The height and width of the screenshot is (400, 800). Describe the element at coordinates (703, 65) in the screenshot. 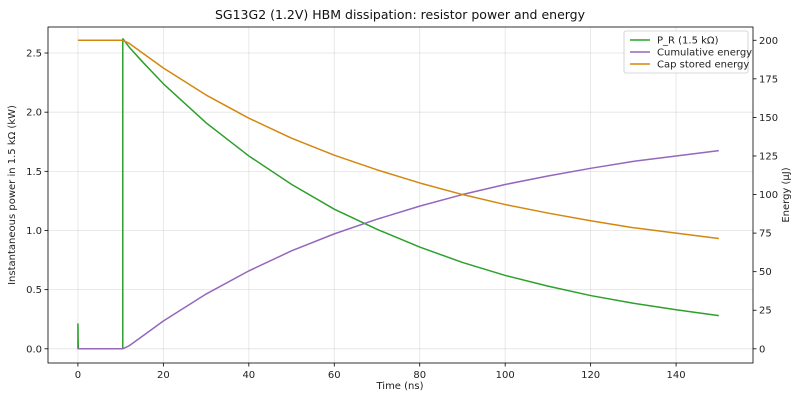

I see `legend-label-3: Cap stored energy` at that location.